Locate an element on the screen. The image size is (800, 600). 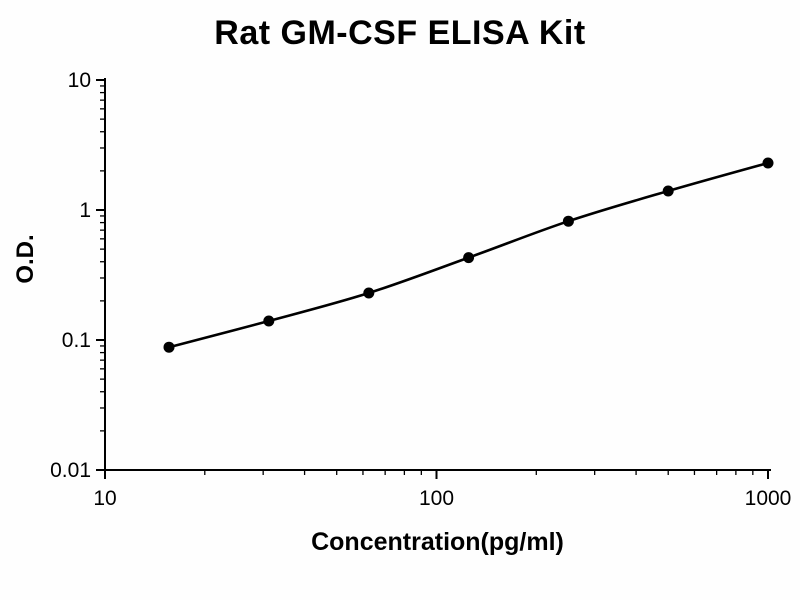
x-tick-label: 10 is located at coordinates (104, 498).